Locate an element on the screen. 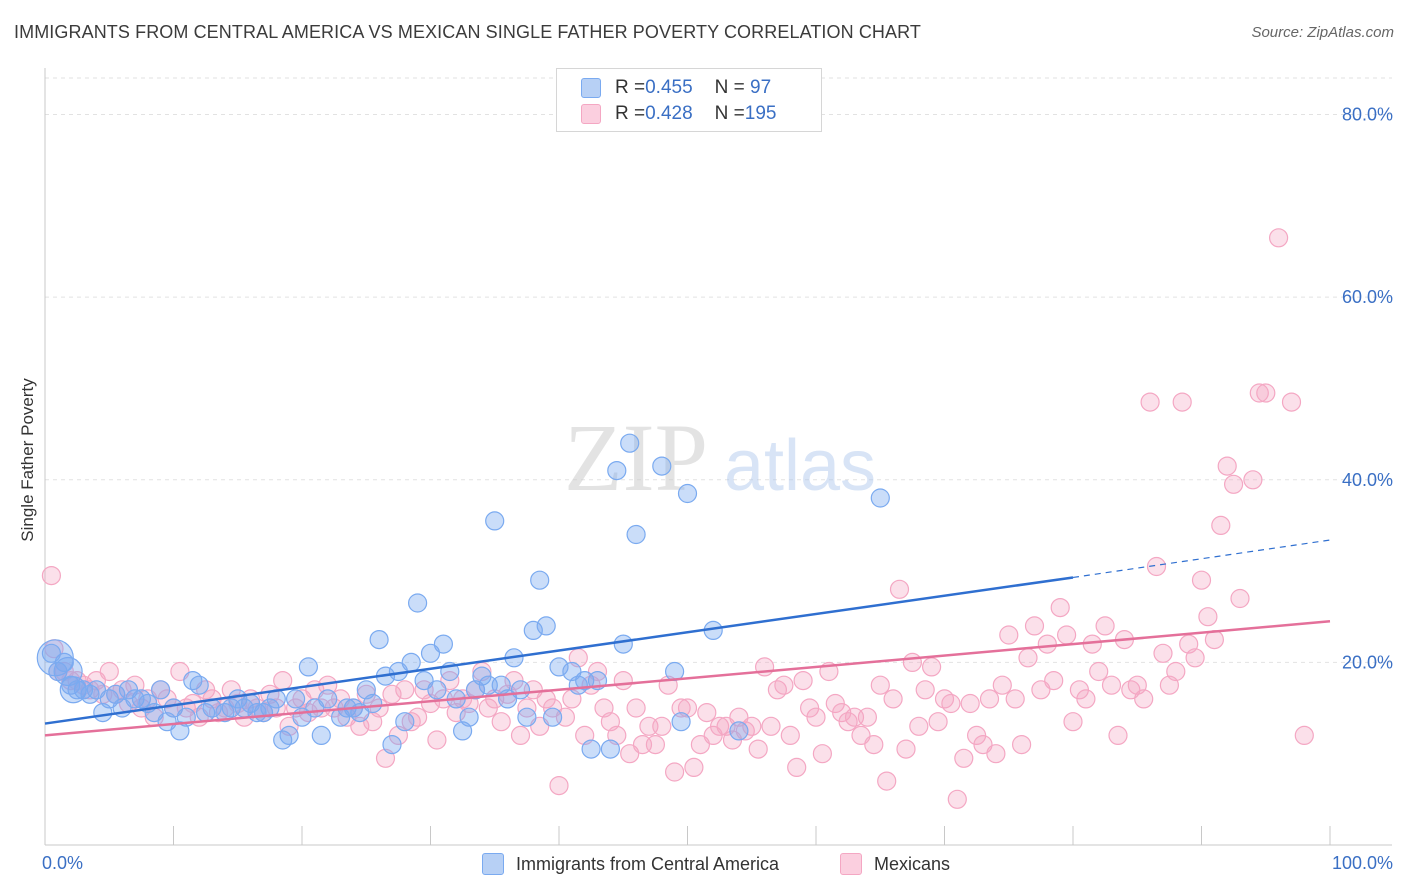 The height and width of the screenshot is (892, 1406). y-tick-label: 40.0% is located at coordinates (1367, 480).